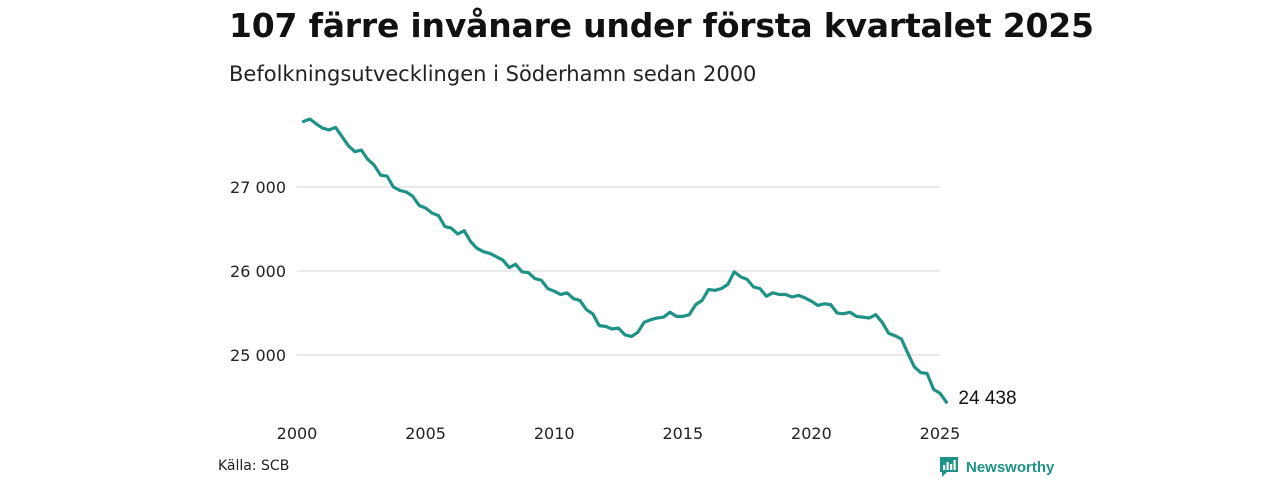  I want to click on y-axis-tick-labels: 25 000 26 000 27 000, so click(258, 271).